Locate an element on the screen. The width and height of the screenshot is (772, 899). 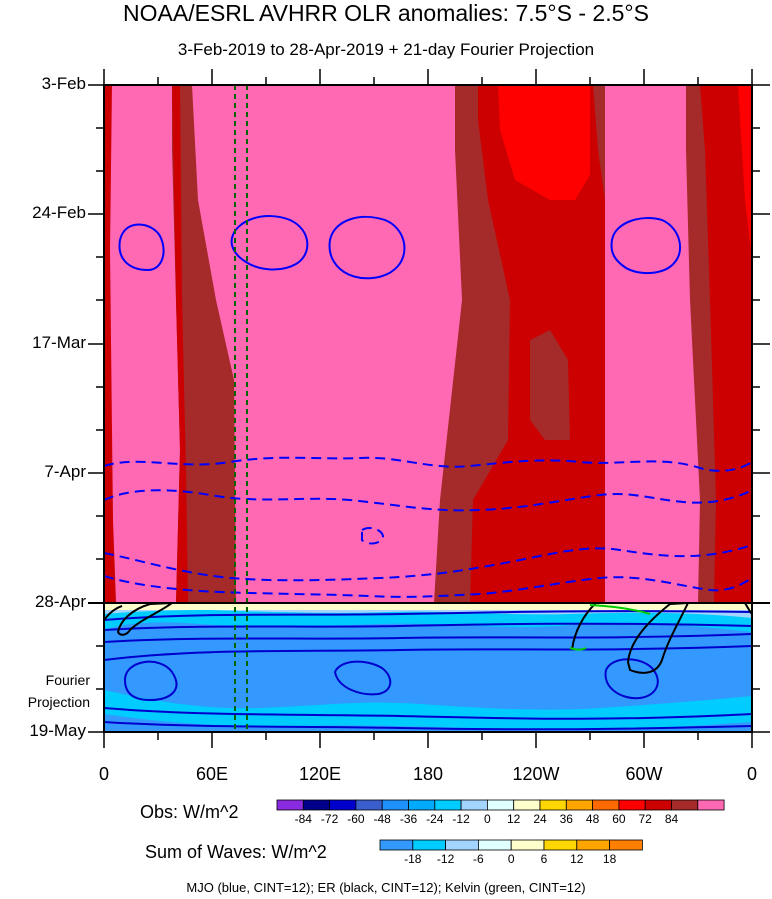
colorbar-waves-label-0: -18 is located at coordinates (413, 859).